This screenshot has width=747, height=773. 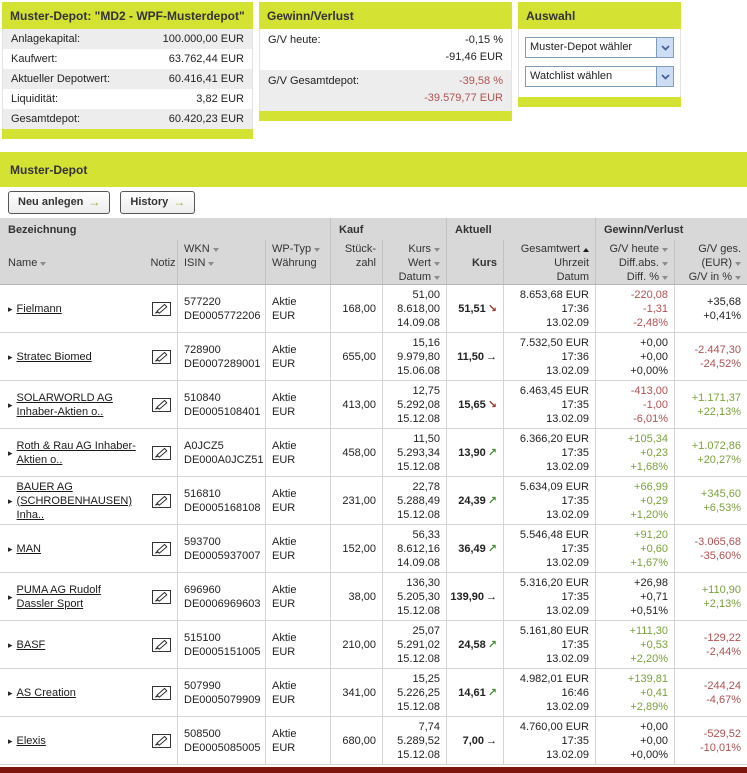 What do you see at coordinates (54, 356) in the screenshot?
I see `stock-name-link: Stratec Biomed` at bounding box center [54, 356].